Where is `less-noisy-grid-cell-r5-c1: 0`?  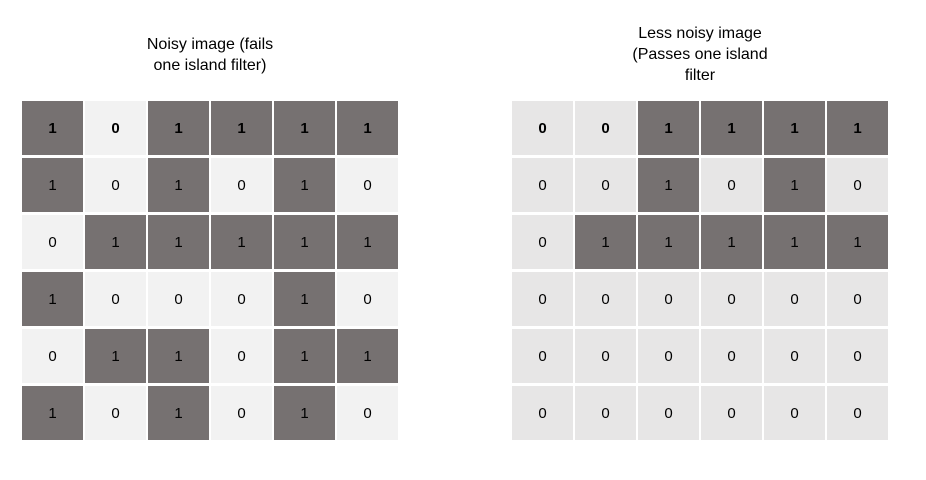
less-noisy-grid-cell-r5-c1: 0 is located at coordinates (542, 356).